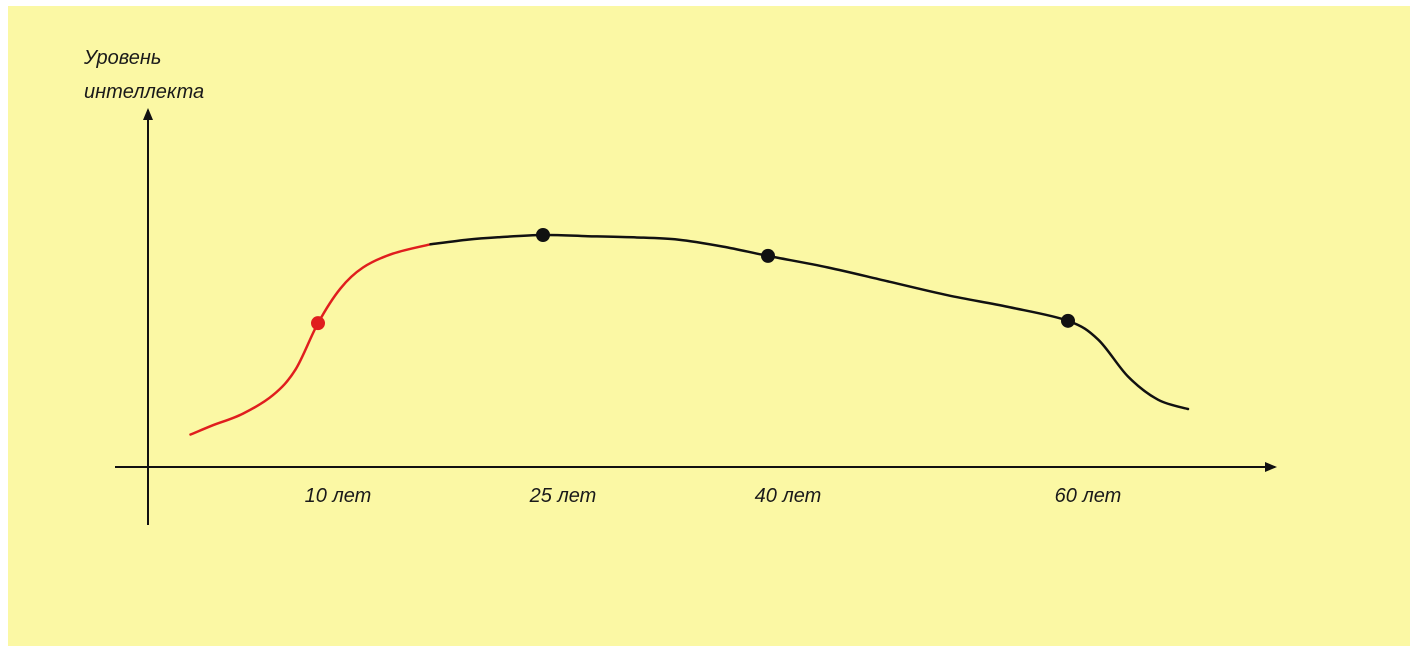  I want to click on point-layer, so click(693, 279).